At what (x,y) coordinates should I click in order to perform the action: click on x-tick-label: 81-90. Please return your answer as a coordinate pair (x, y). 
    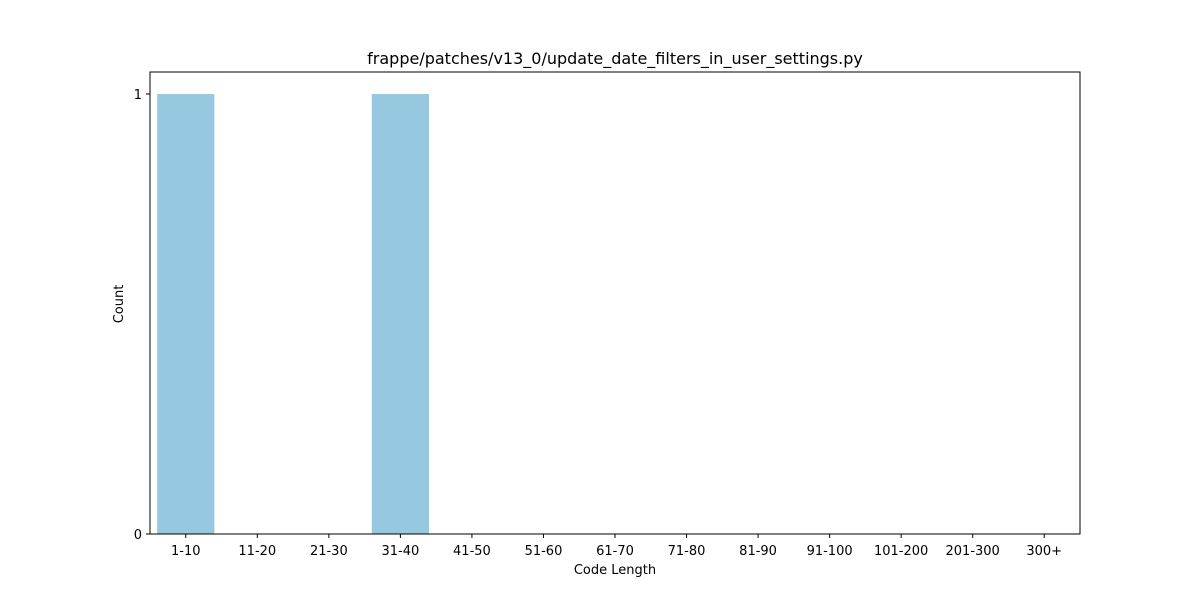
    Looking at the image, I should click on (758, 551).